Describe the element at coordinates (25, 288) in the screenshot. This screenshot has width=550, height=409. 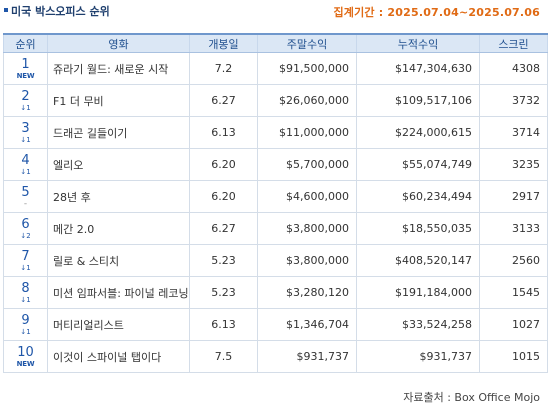
I see `rank-number: 8` at that location.